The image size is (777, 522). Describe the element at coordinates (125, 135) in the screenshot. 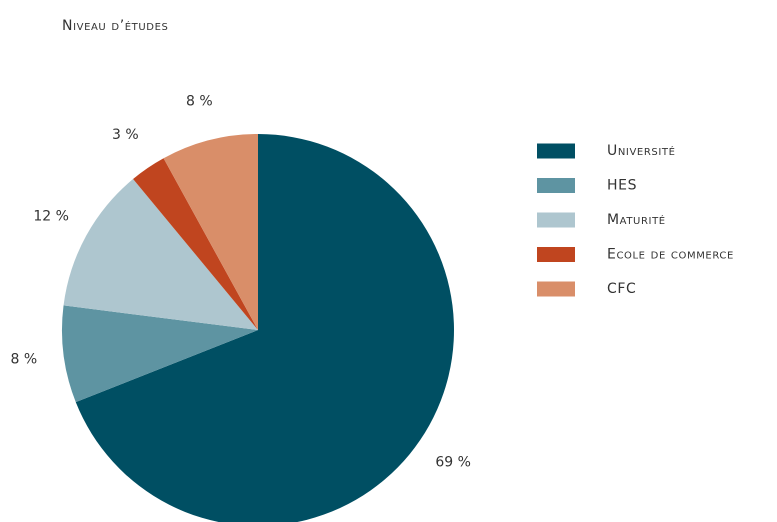

I see `data-label: 3 %` at that location.